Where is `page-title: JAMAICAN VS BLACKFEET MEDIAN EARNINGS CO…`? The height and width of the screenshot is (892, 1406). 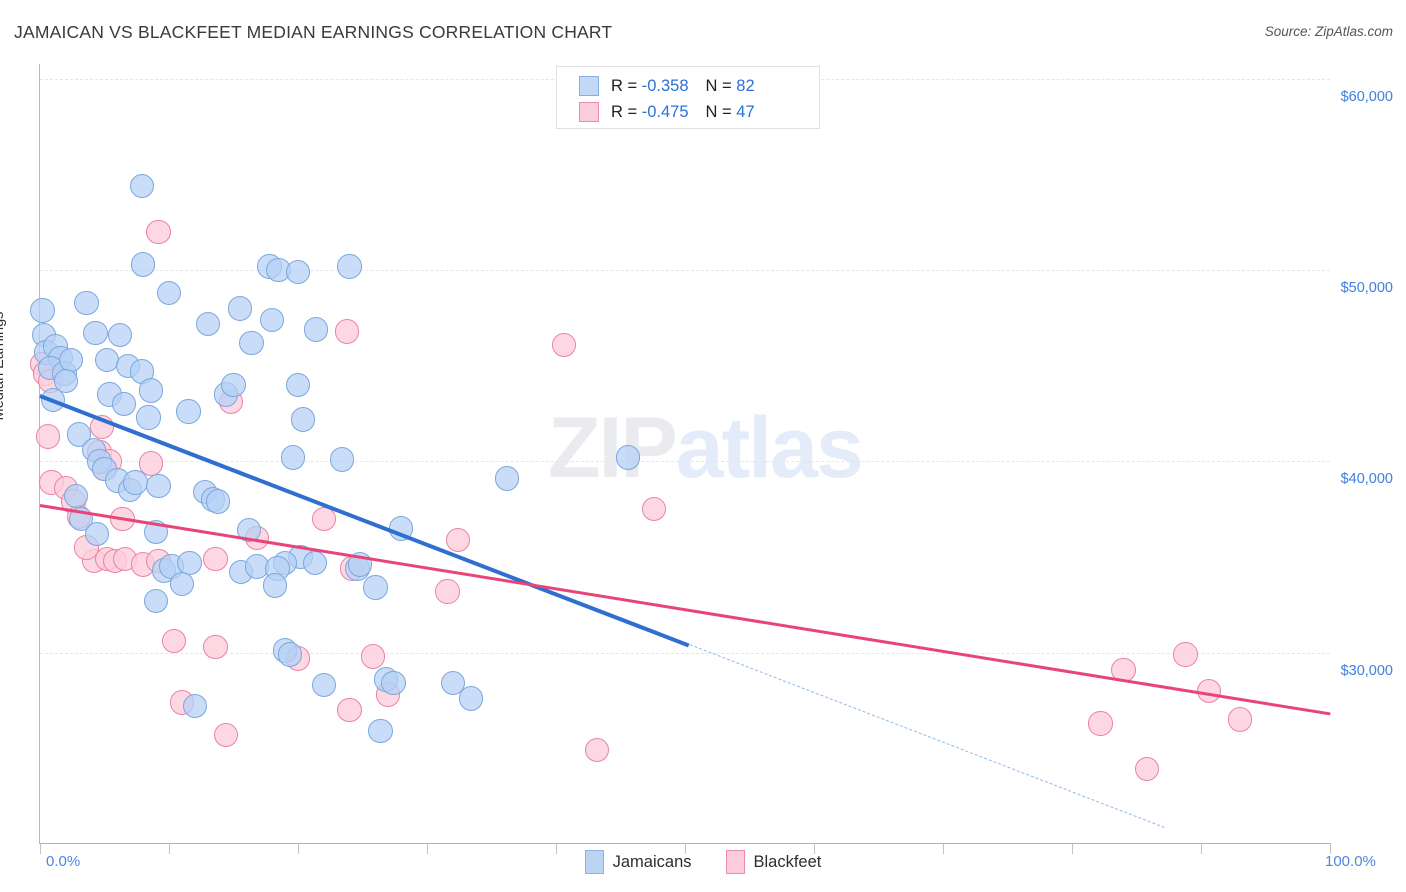 page-title: JAMAICAN VS BLACKFEET MEDIAN EARNINGS CO… is located at coordinates (313, 32).